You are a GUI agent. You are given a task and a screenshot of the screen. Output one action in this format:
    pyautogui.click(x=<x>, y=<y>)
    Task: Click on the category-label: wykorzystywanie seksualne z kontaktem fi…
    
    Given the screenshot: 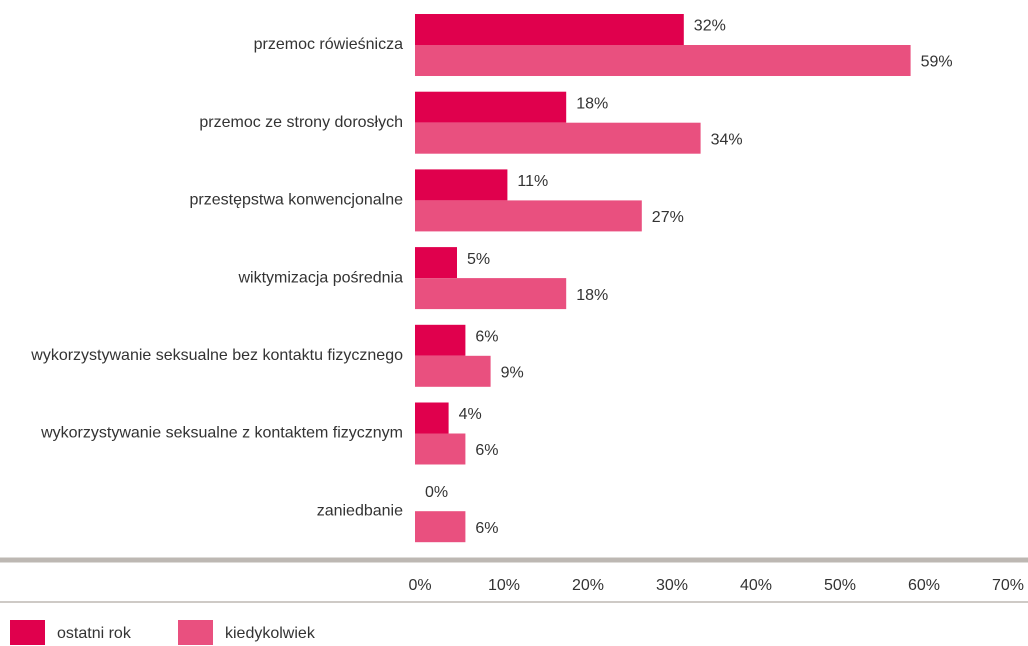 What is the action you would take?
    pyautogui.click(x=221, y=433)
    